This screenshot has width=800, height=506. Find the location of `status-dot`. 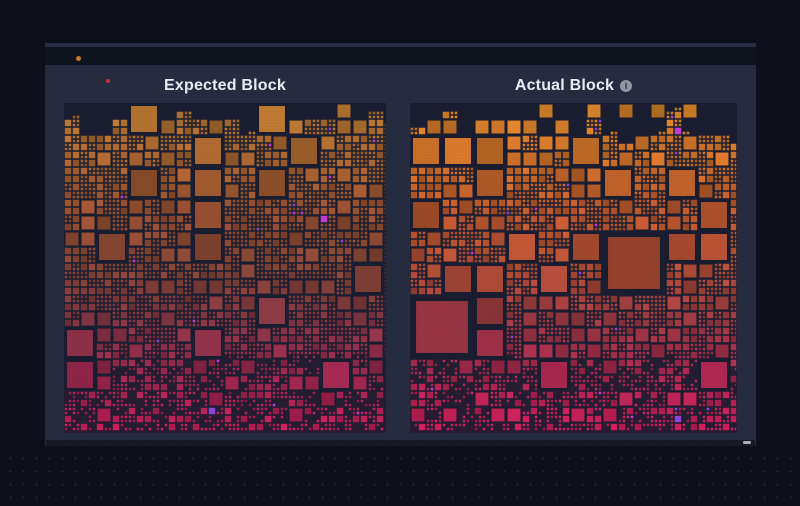

status-dot is located at coordinates (78, 58).